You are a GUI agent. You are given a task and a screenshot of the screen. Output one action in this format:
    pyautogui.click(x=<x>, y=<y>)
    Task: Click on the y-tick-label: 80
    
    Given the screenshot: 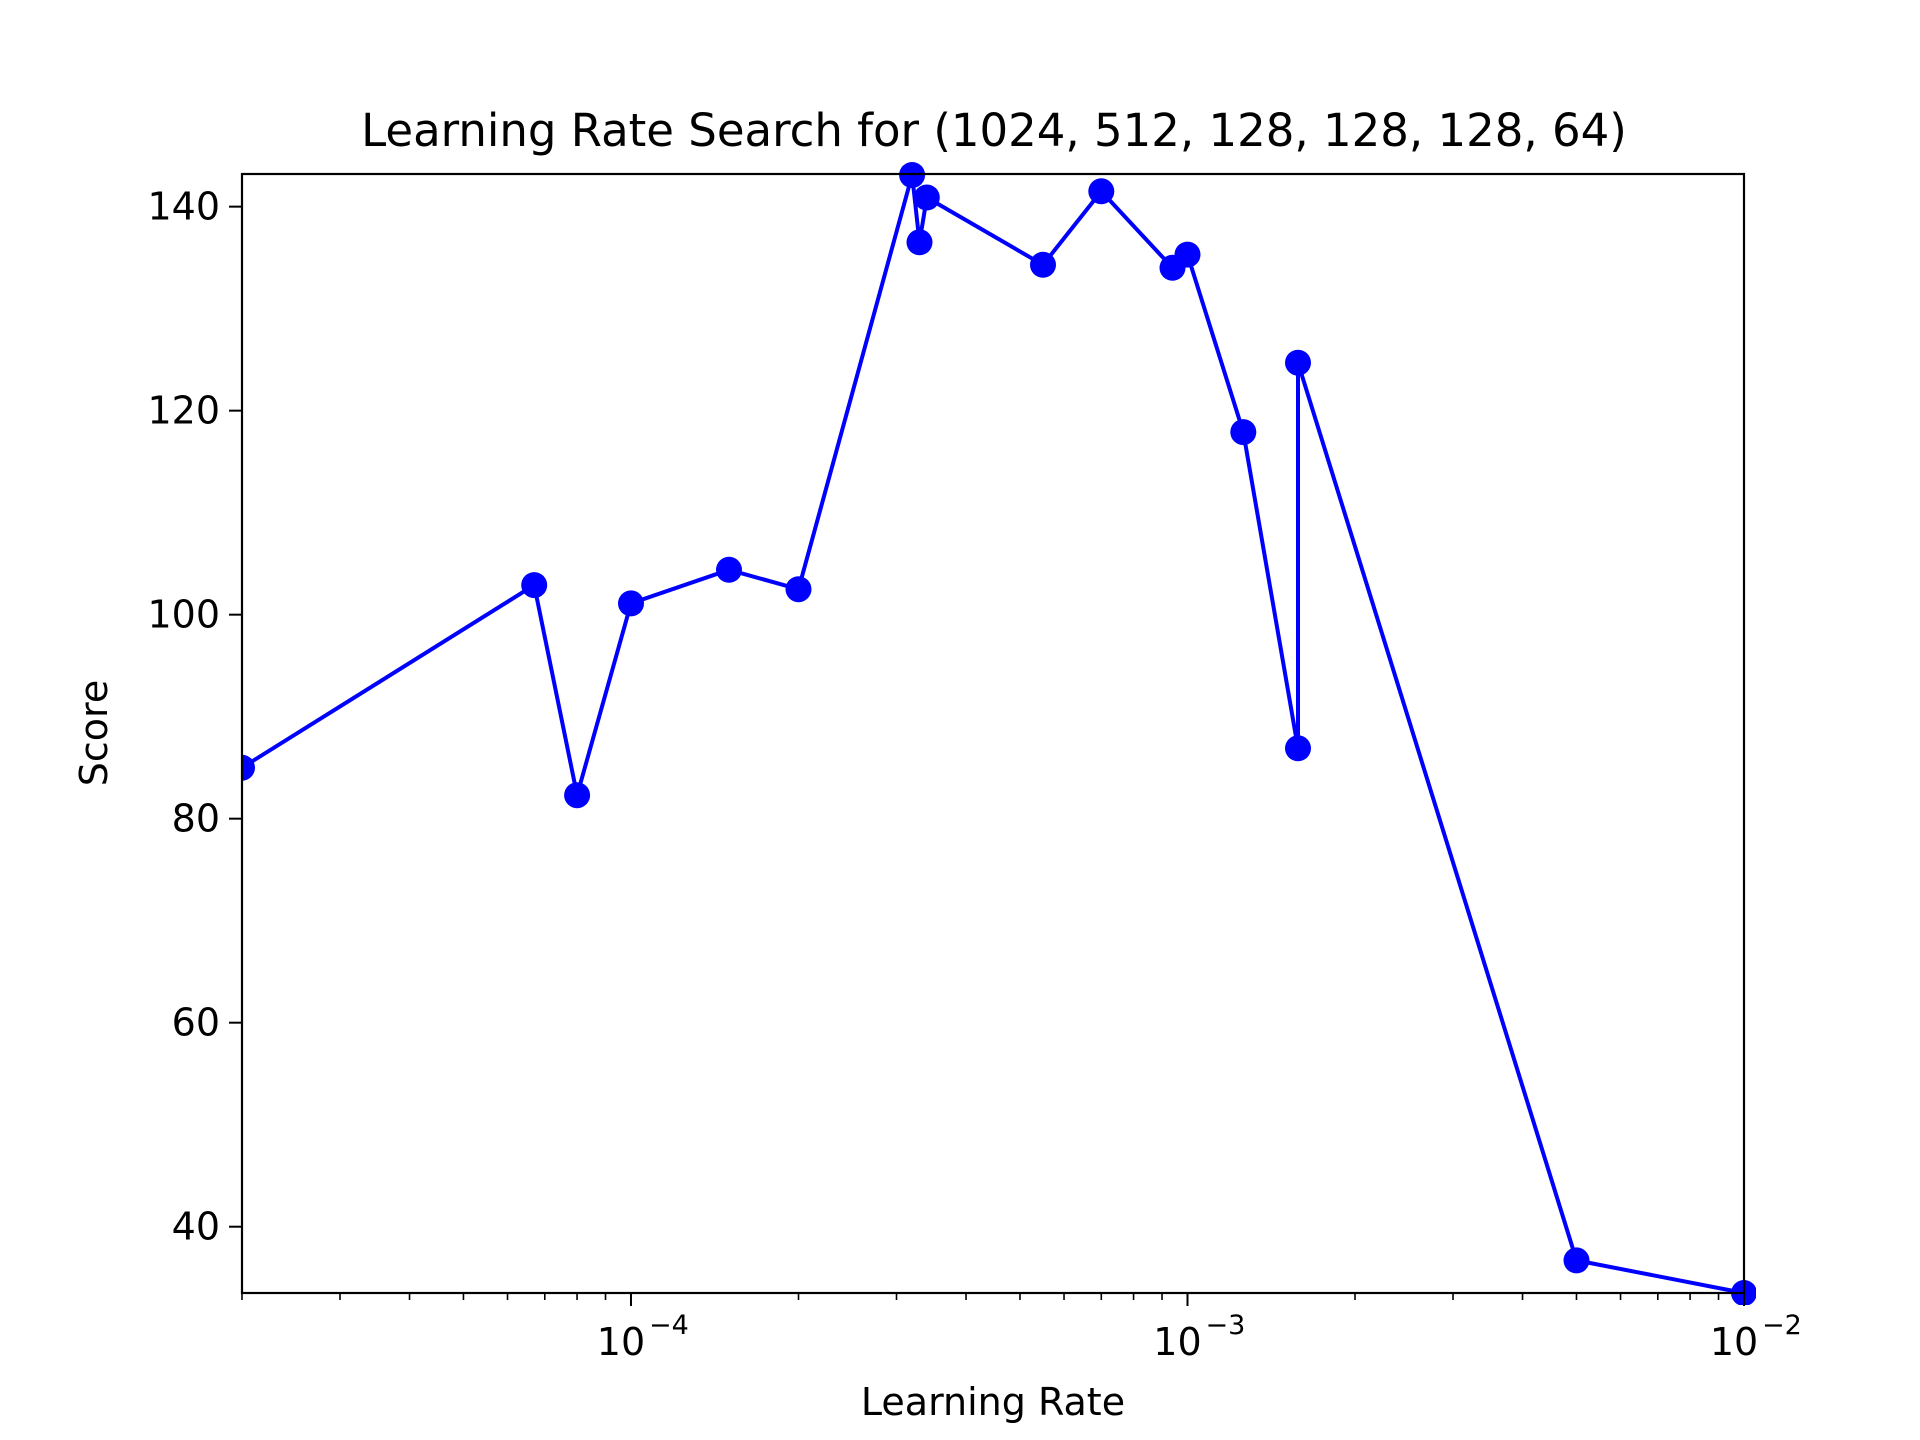 What is the action you would take?
    pyautogui.click(x=196, y=819)
    